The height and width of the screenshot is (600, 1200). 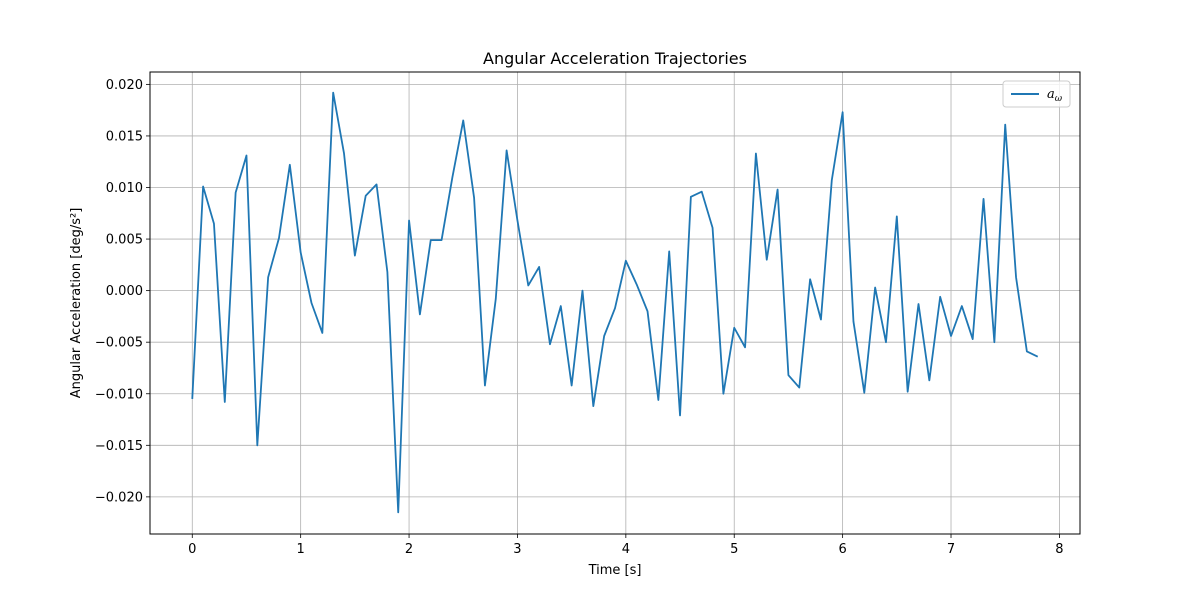 I want to click on y-tick-label: 0.020, so click(x=124, y=85).